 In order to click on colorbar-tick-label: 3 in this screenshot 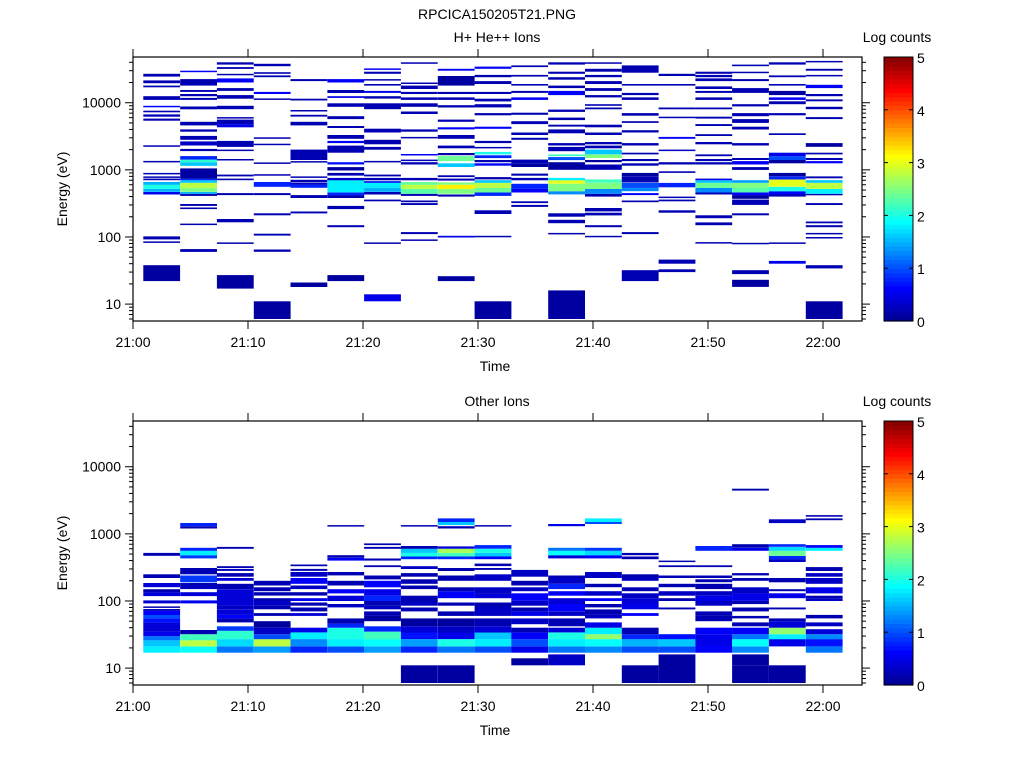, I will do `click(921, 528)`.